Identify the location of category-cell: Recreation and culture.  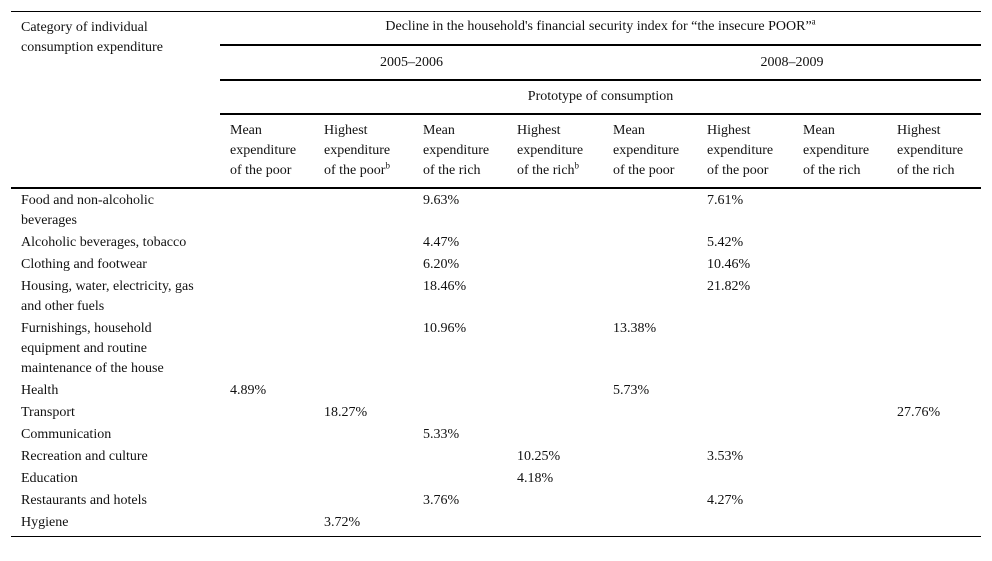
(84, 456).